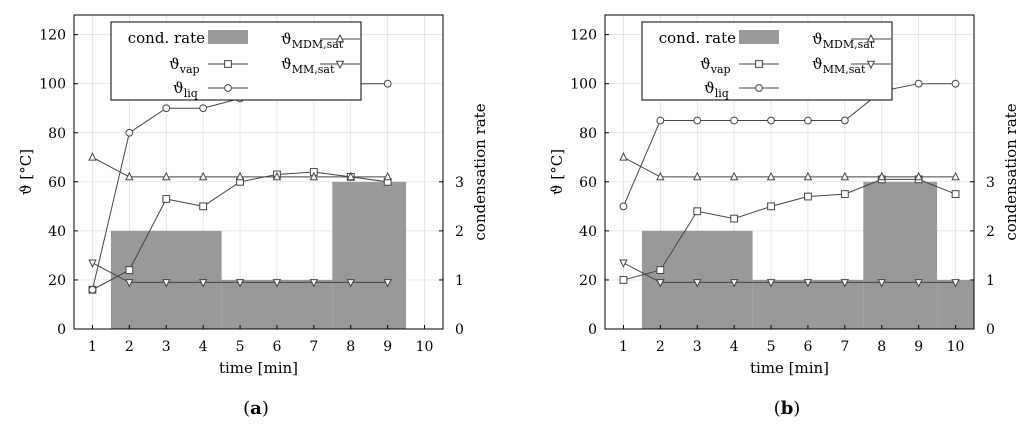 The image size is (1024, 431). Describe the element at coordinates (759, 88) in the screenshot. I see `legend-marker-liq` at that location.